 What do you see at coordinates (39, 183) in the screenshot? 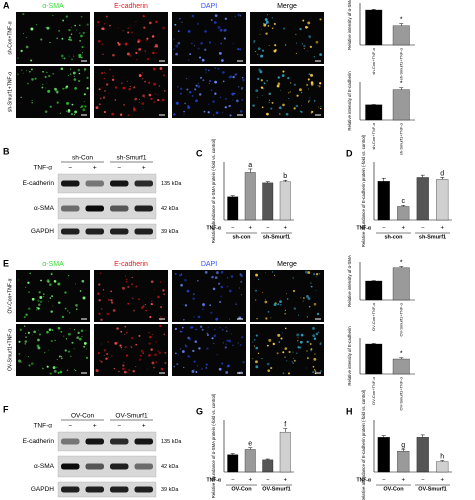
I see `protein-label: E-cadherin` at bounding box center [39, 183].